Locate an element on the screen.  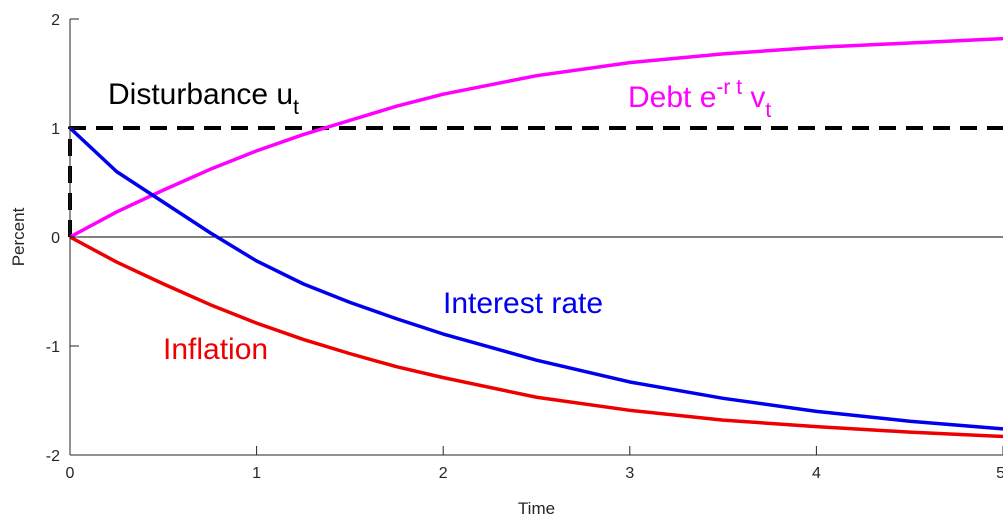
y-axis-label: Percent is located at coordinates (18, 236).